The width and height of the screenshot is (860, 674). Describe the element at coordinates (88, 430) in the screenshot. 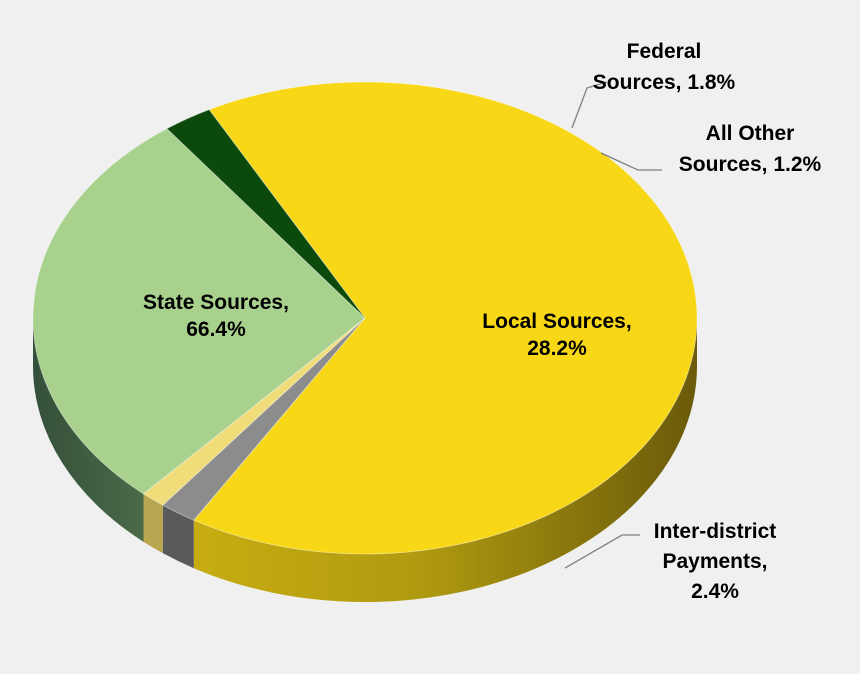

I see `pie-side-local-sources` at that location.